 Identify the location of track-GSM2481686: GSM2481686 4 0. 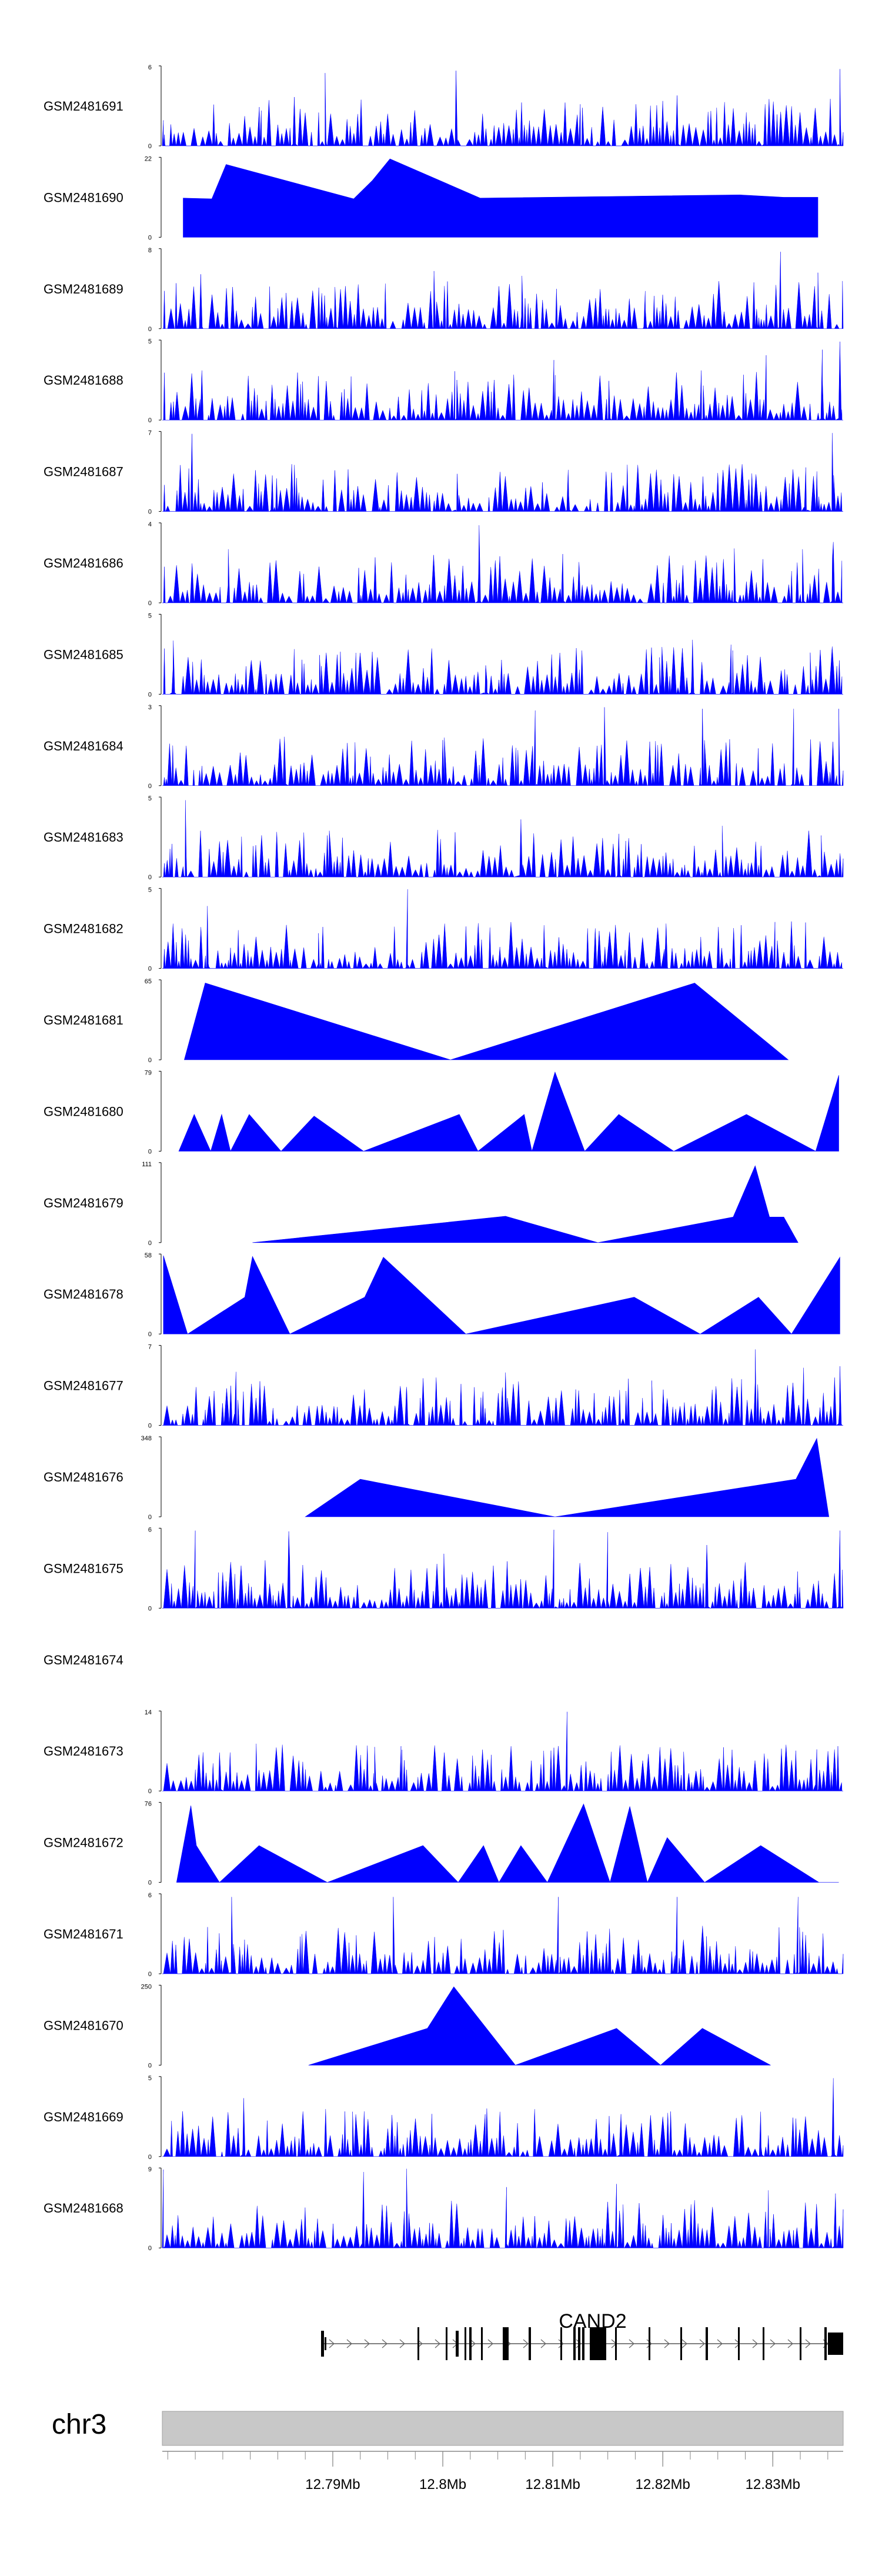
(443, 564).